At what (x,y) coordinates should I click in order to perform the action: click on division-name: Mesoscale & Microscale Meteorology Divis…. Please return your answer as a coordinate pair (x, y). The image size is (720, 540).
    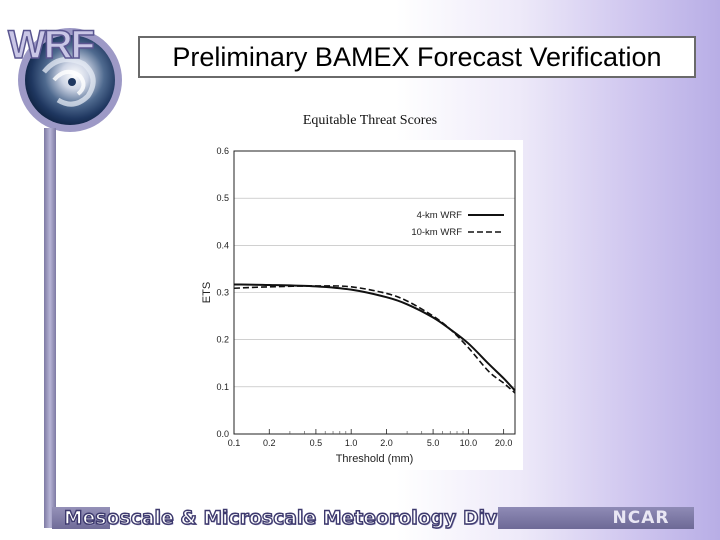
    Looking at the image, I should click on (305, 518).